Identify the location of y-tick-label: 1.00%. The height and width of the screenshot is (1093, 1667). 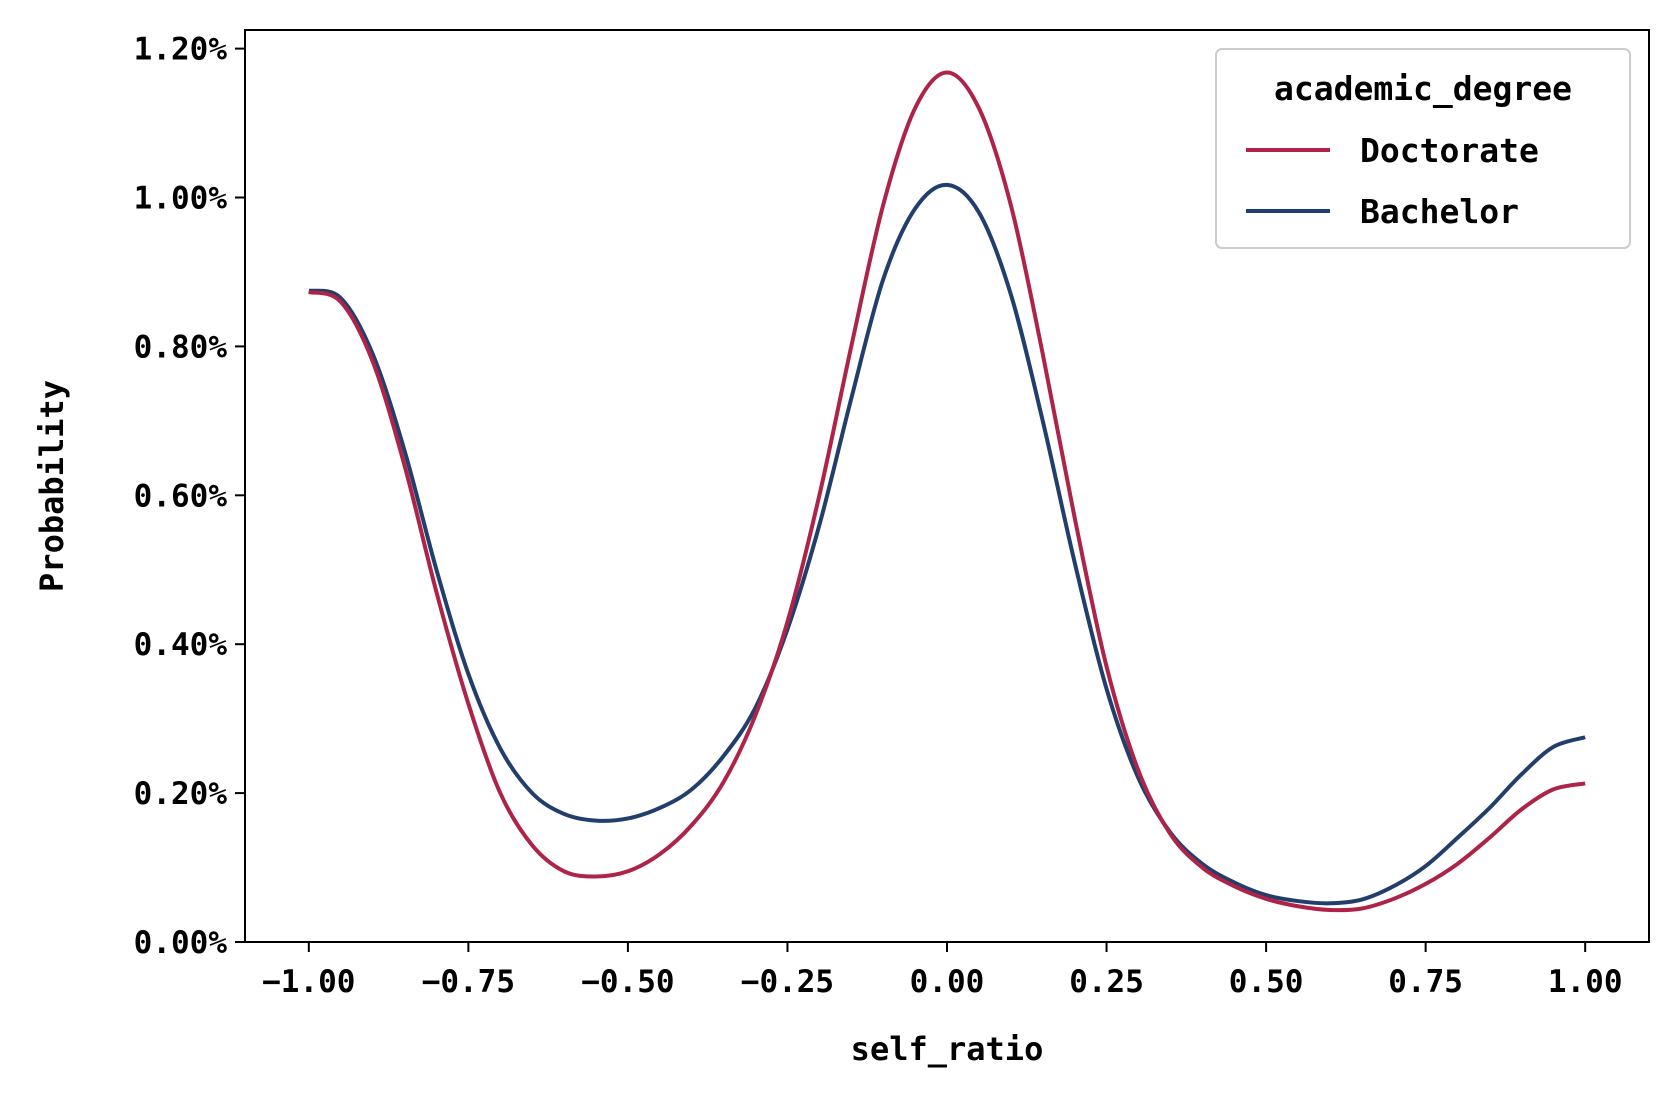
(181, 199).